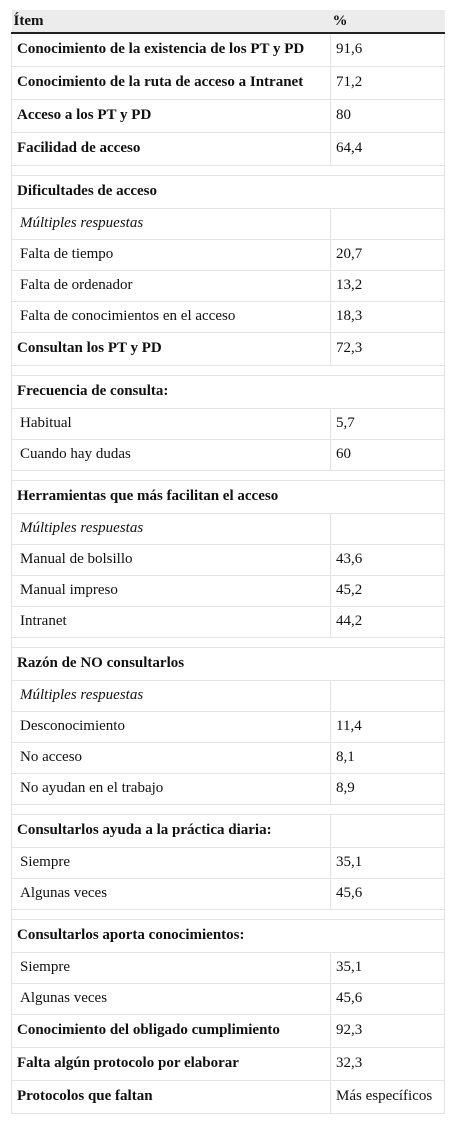 The image size is (455, 1126). I want to click on percent-value: 32,3, so click(387, 1063).